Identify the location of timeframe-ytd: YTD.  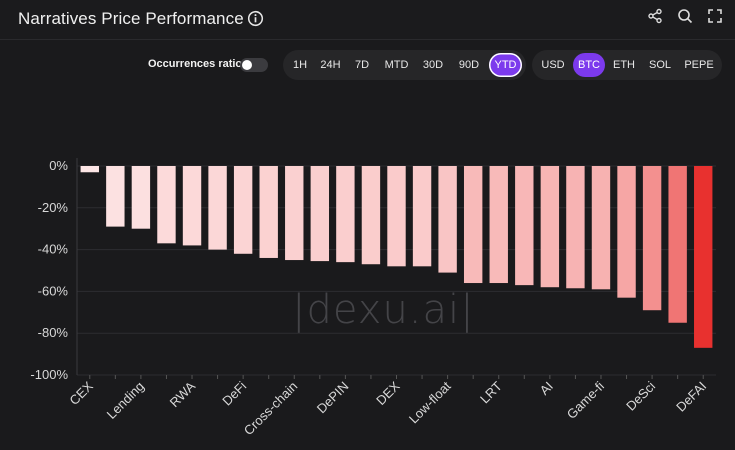
(505, 65).